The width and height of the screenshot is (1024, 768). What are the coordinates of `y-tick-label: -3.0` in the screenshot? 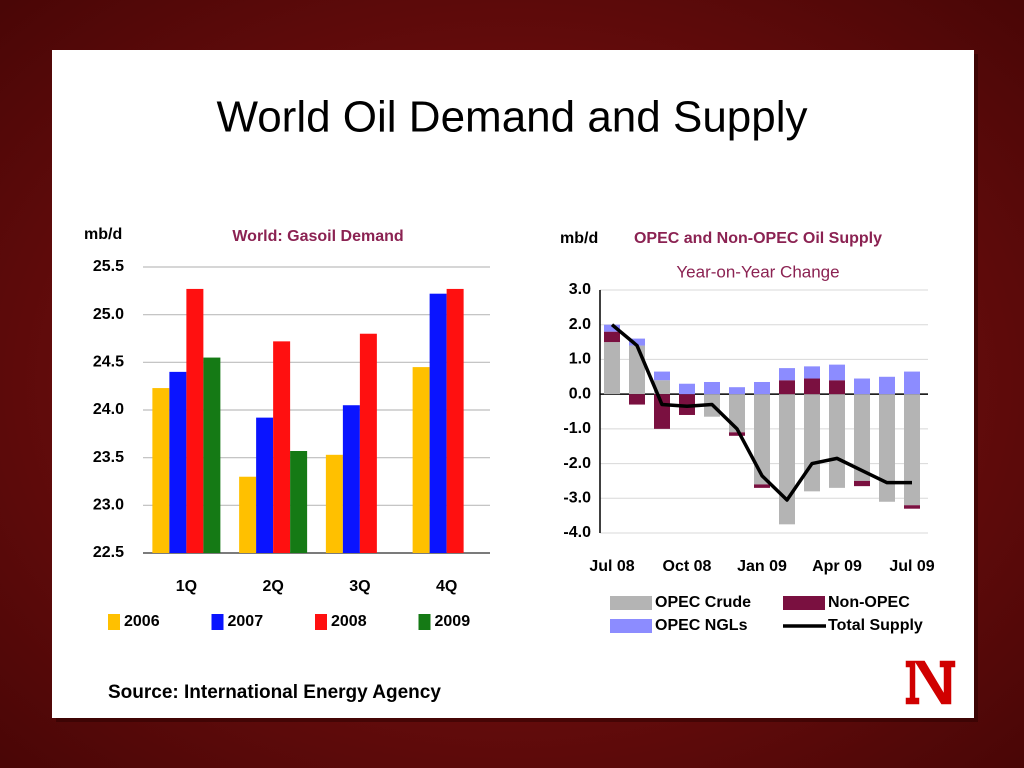 It's located at (577, 498).